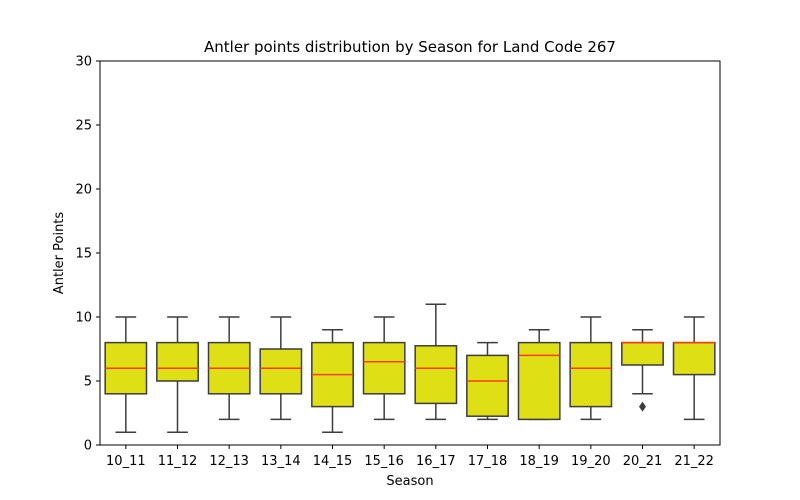 This screenshot has height=500, width=800. What do you see at coordinates (591, 461) in the screenshot?
I see `x-tick-label: 19_20` at bounding box center [591, 461].